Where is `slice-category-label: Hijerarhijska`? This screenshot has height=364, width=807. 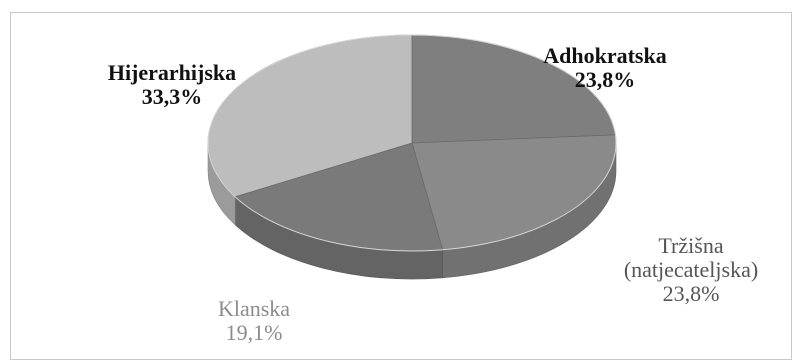
slice-category-label: Hijerarhijska is located at coordinates (172, 72).